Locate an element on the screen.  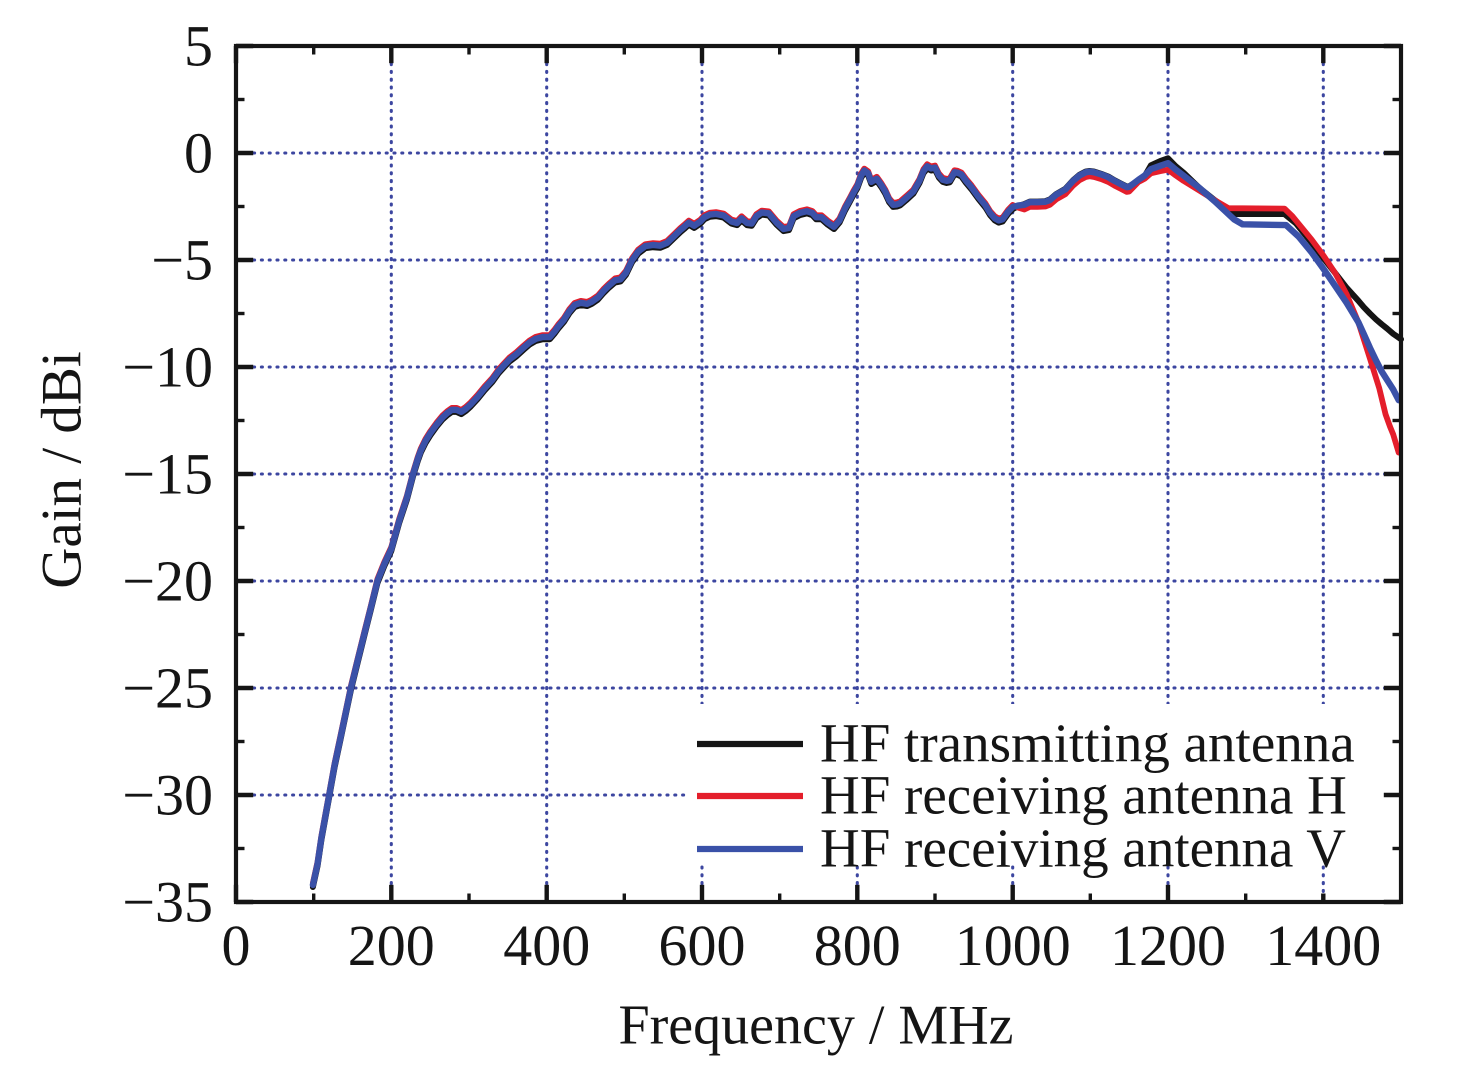
svg-text: HF transmitting antenna is located at coordinates (1087, 743).